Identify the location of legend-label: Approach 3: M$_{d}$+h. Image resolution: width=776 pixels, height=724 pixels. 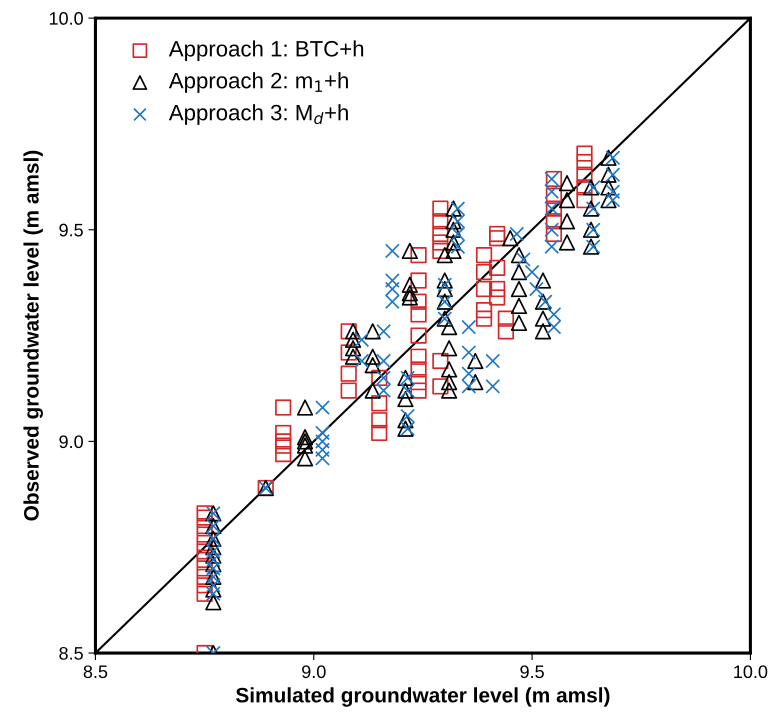
(258, 114).